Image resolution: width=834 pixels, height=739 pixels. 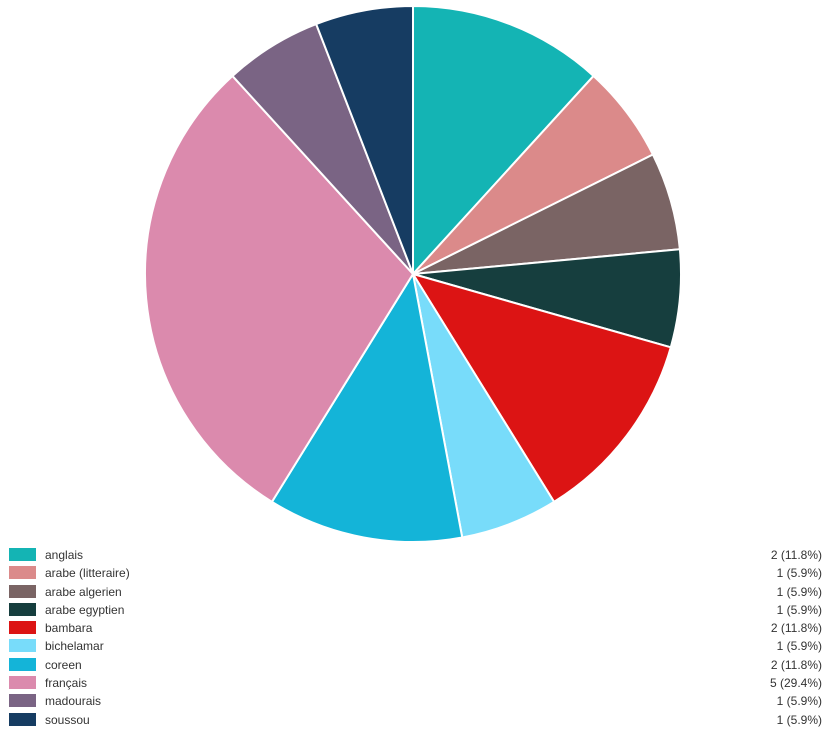 I want to click on legend-label: arabe egyptien, so click(x=85, y=609).